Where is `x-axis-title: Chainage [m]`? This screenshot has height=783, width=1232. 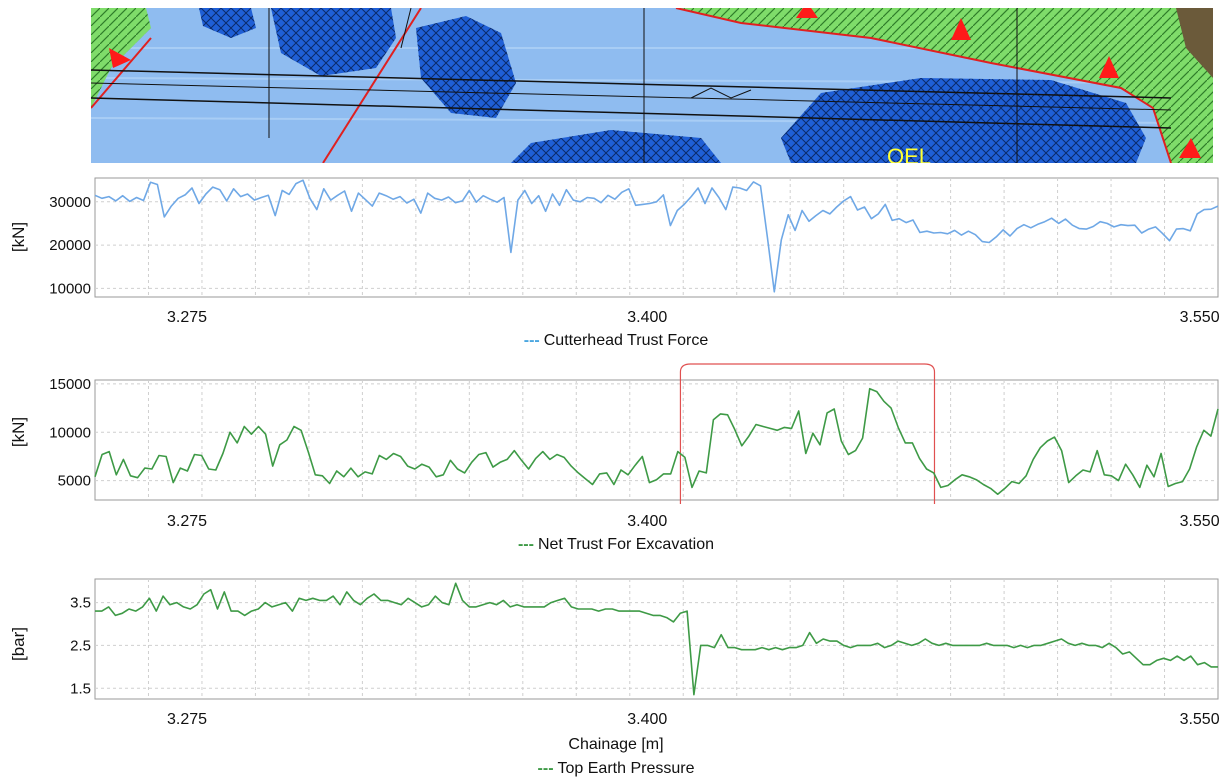 x-axis-title: Chainage [m] is located at coordinates (616, 744).